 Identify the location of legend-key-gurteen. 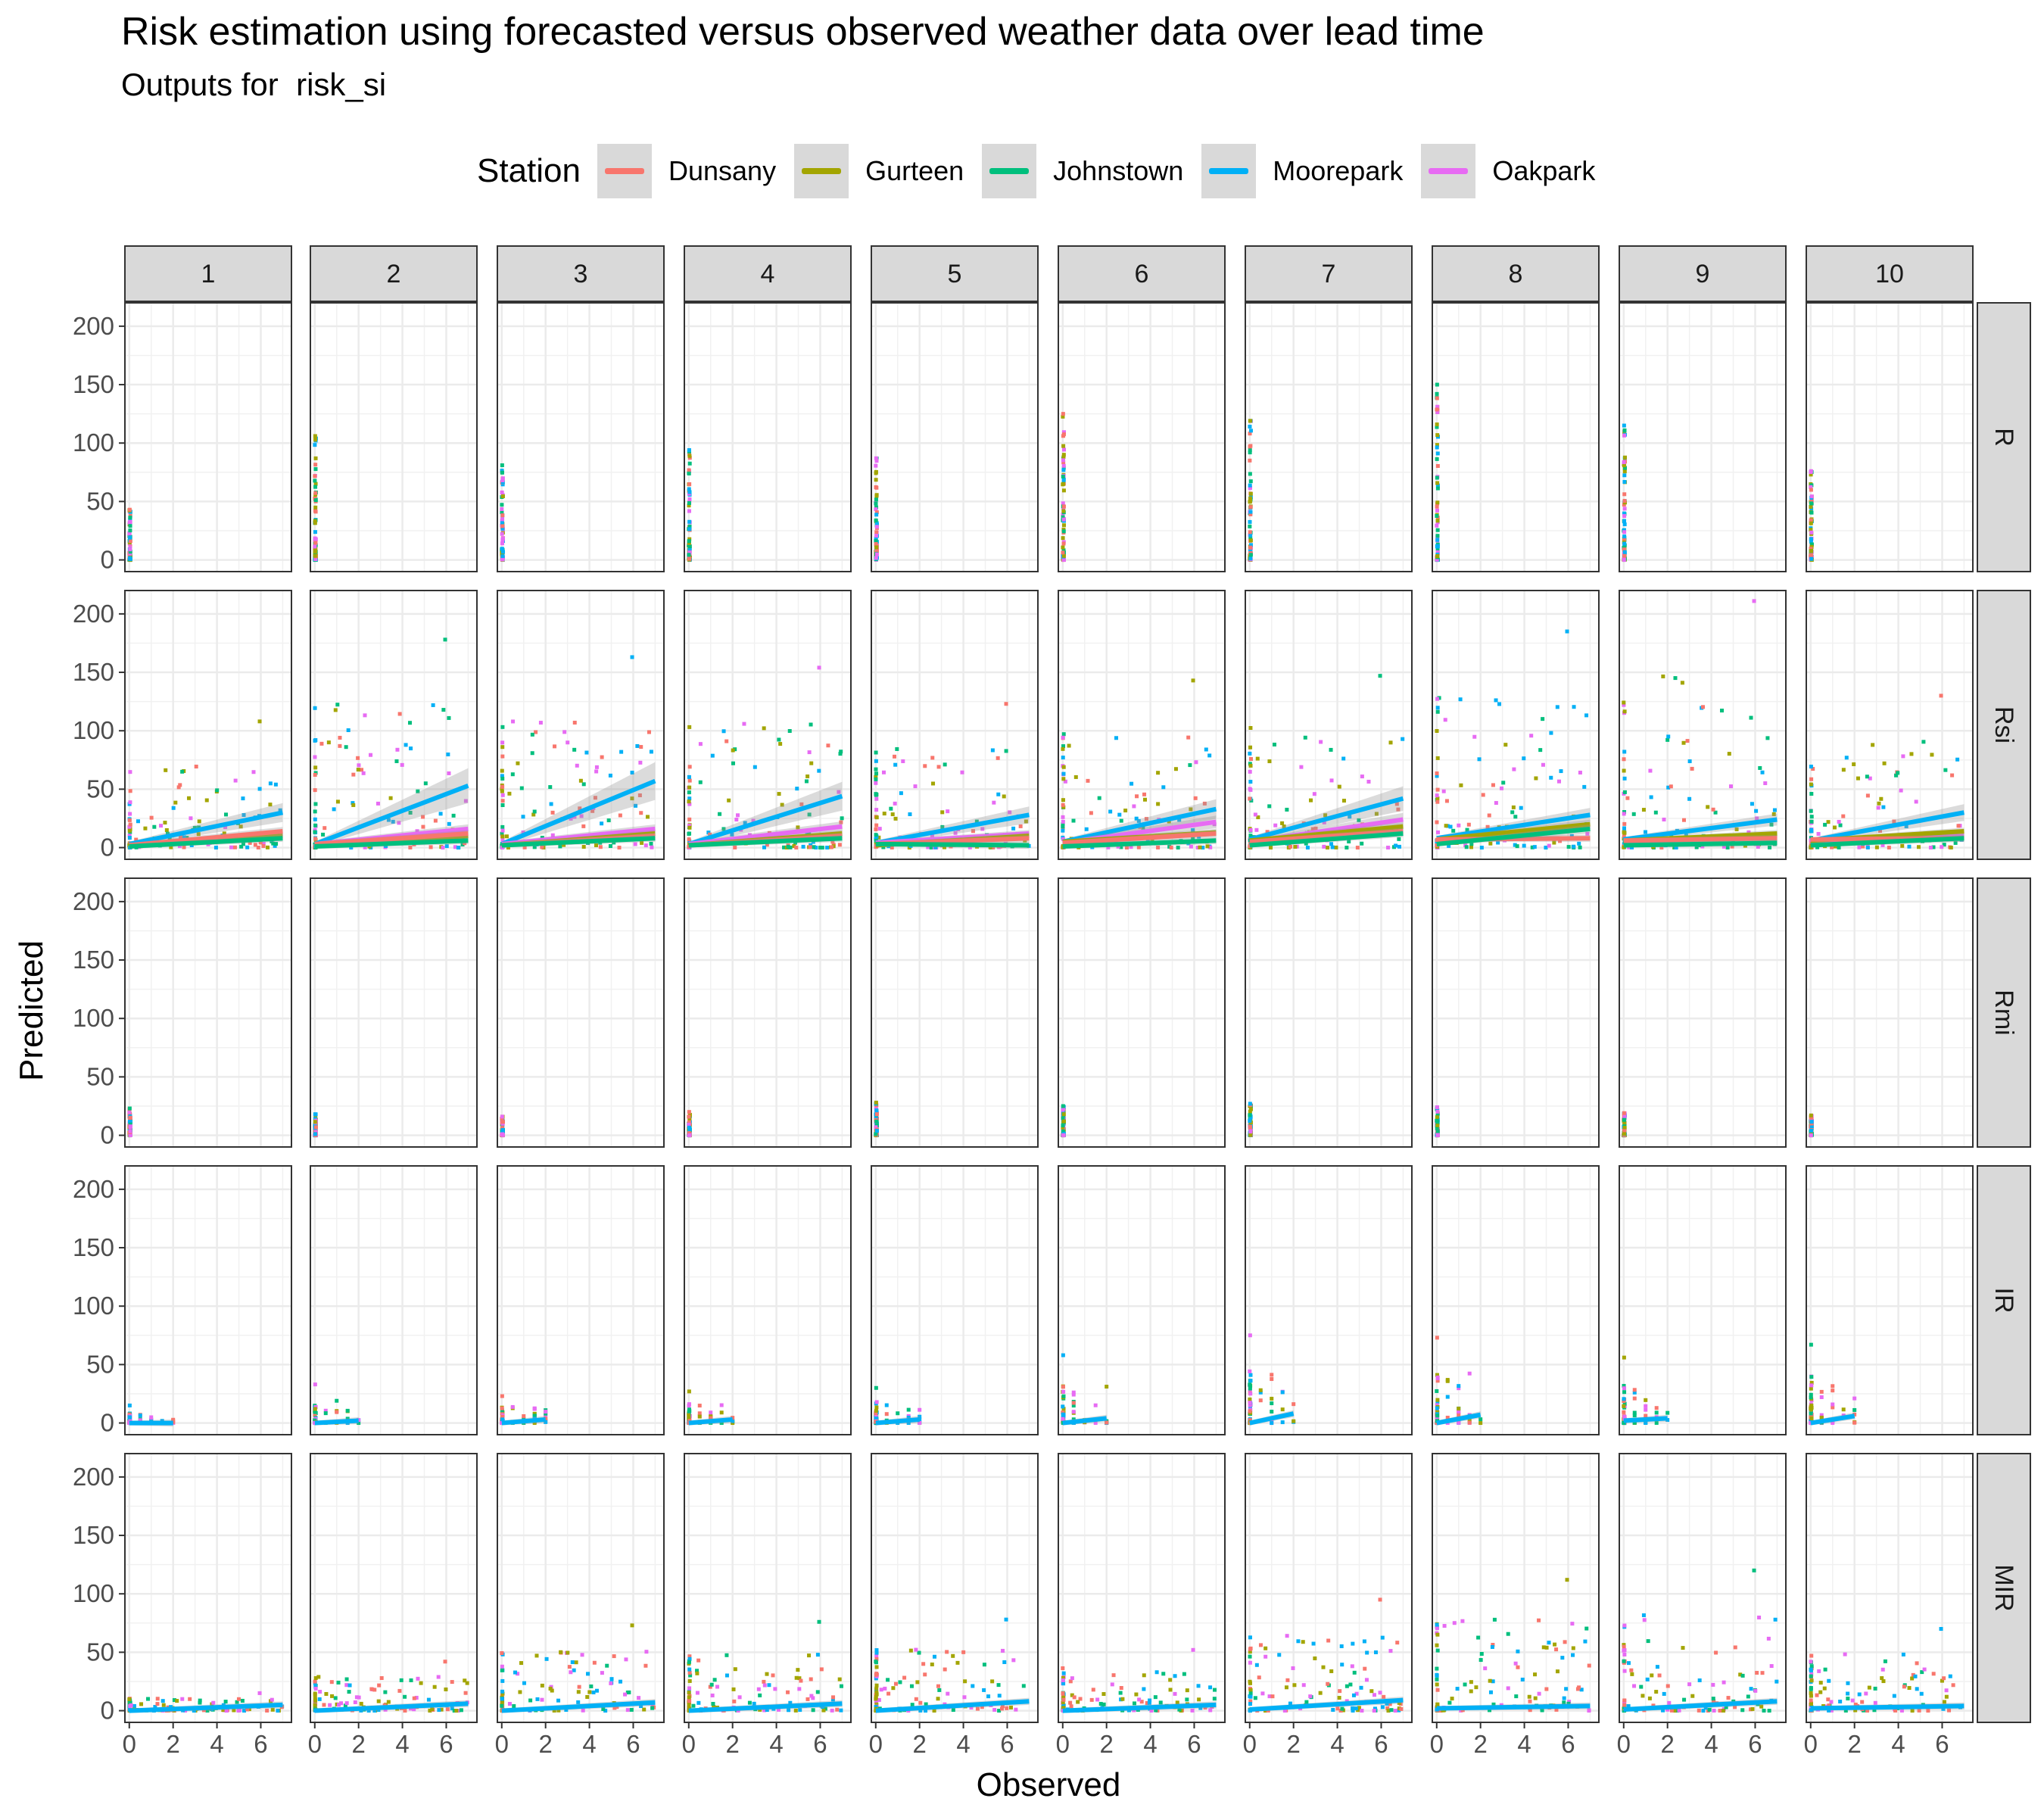
(822, 171).